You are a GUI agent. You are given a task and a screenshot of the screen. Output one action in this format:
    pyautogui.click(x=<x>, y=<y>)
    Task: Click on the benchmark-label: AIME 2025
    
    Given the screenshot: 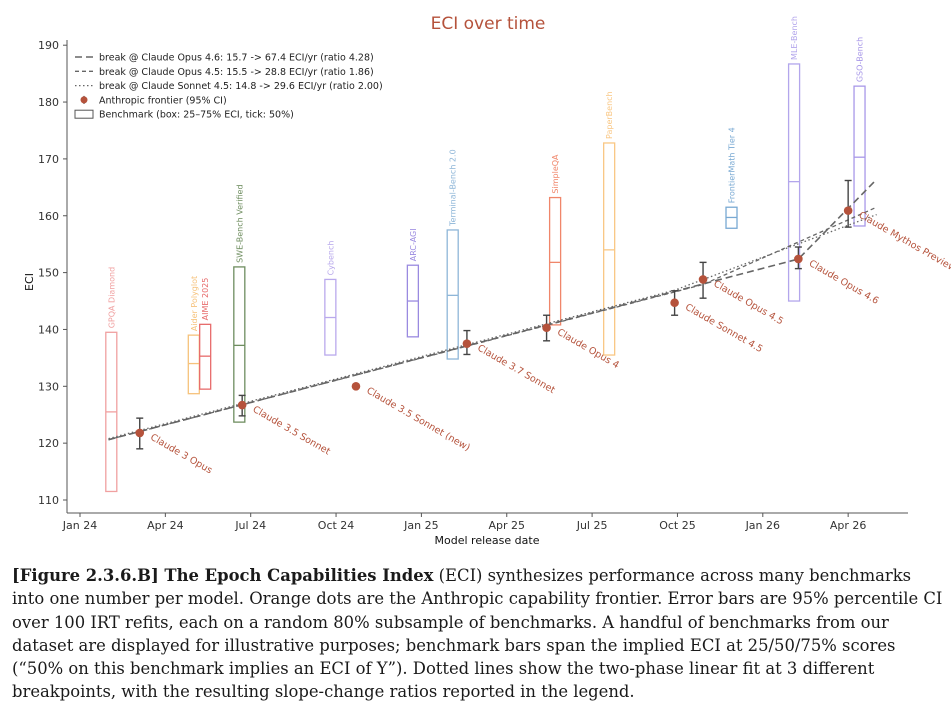 What is the action you would take?
    pyautogui.click(x=205, y=299)
    